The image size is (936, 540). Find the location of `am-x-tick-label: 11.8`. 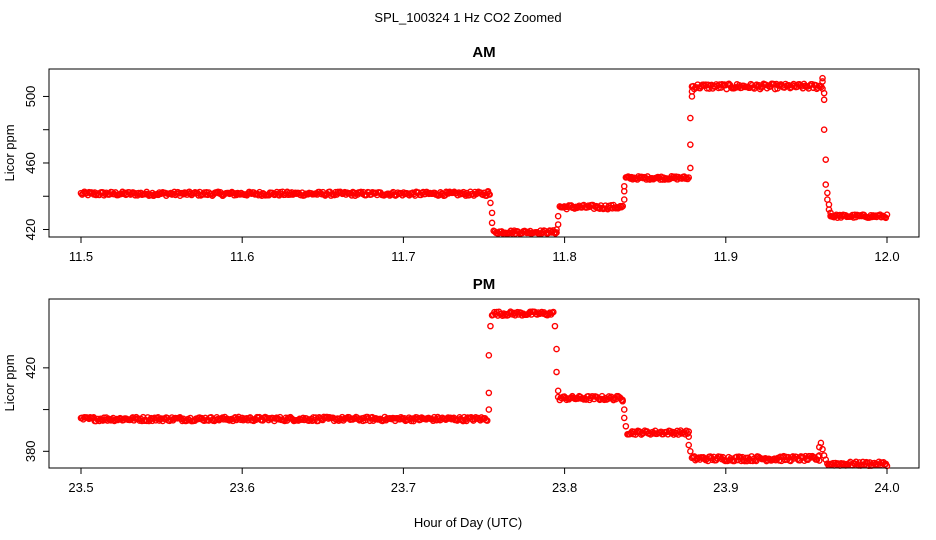

am-x-tick-label: 11.8 is located at coordinates (564, 256).